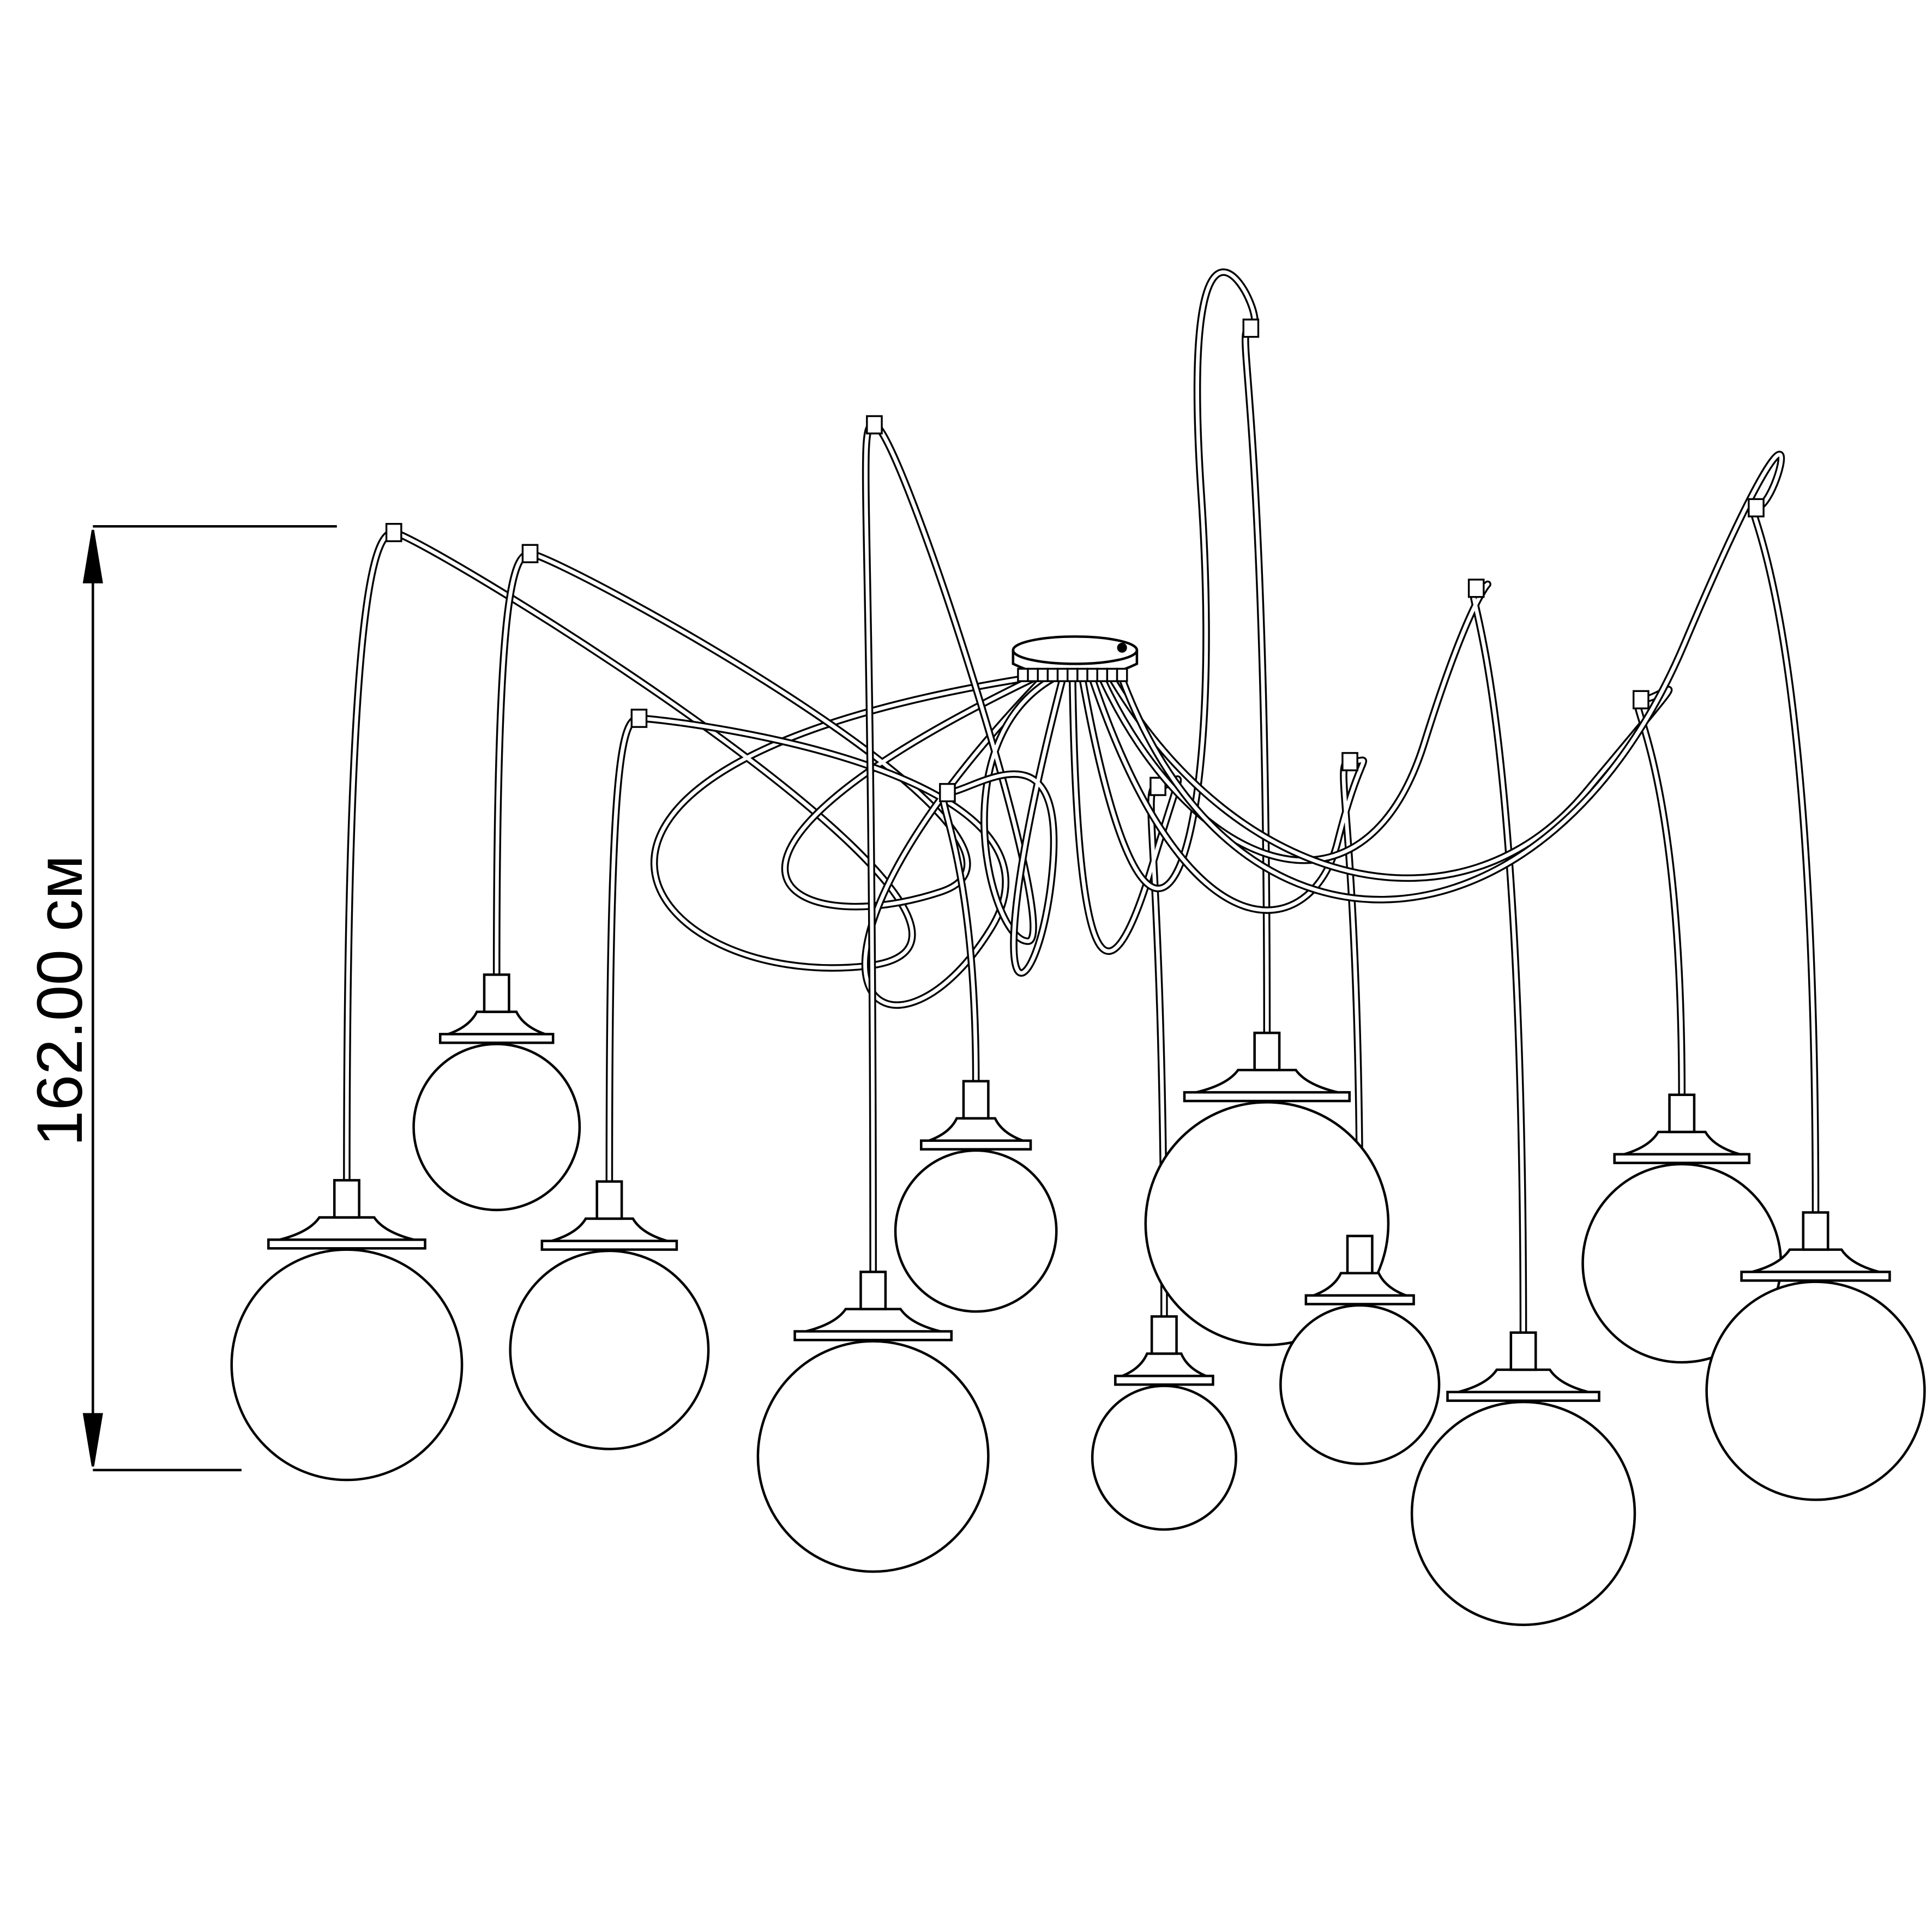  Describe the element at coordinates (92, 1440) in the screenshot. I see `arrow-down-icon` at that location.